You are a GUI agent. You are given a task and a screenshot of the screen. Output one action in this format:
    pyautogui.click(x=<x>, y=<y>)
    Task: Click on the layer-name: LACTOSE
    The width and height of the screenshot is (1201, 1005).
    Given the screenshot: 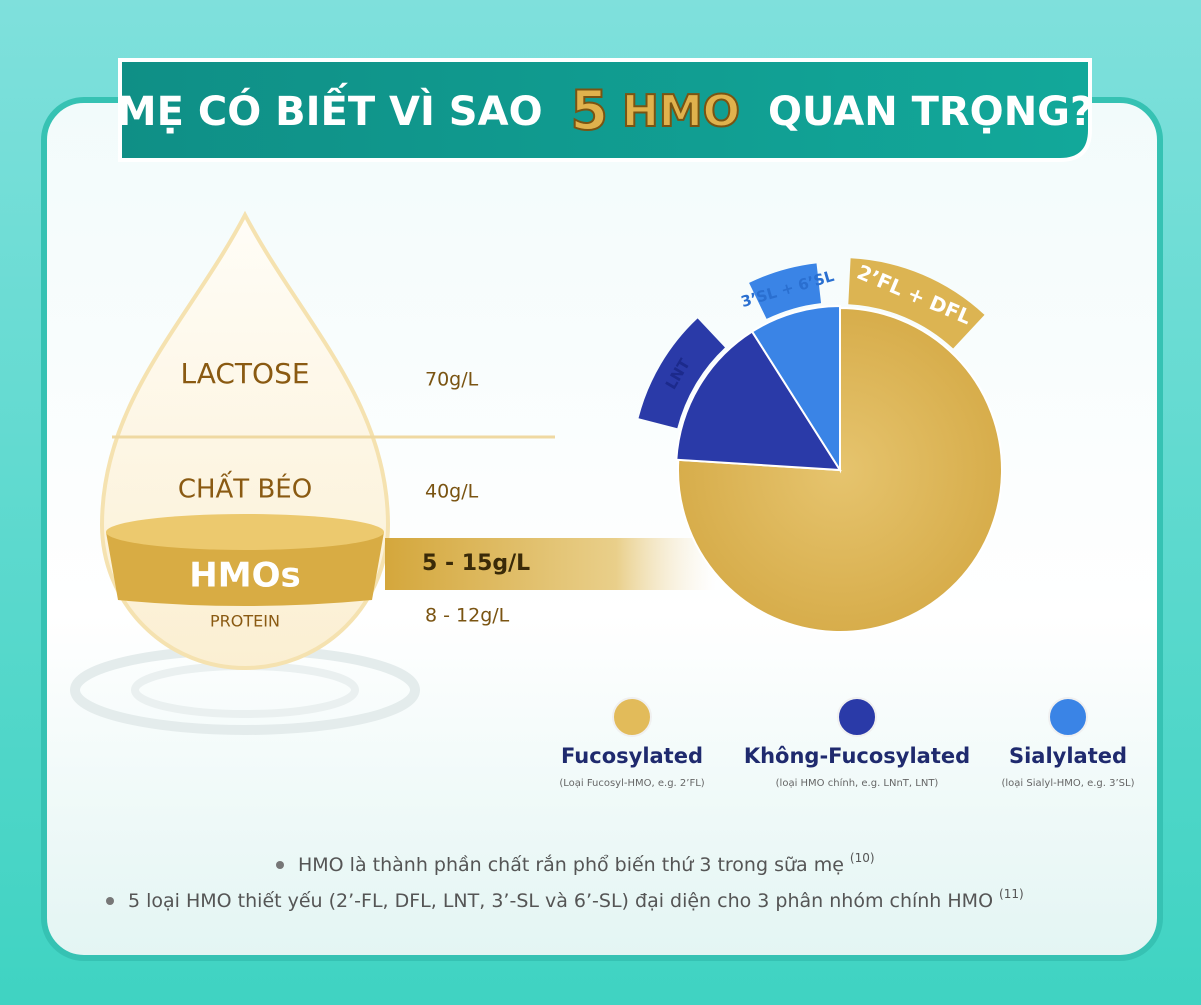 What is the action you would take?
    pyautogui.click(x=244, y=373)
    